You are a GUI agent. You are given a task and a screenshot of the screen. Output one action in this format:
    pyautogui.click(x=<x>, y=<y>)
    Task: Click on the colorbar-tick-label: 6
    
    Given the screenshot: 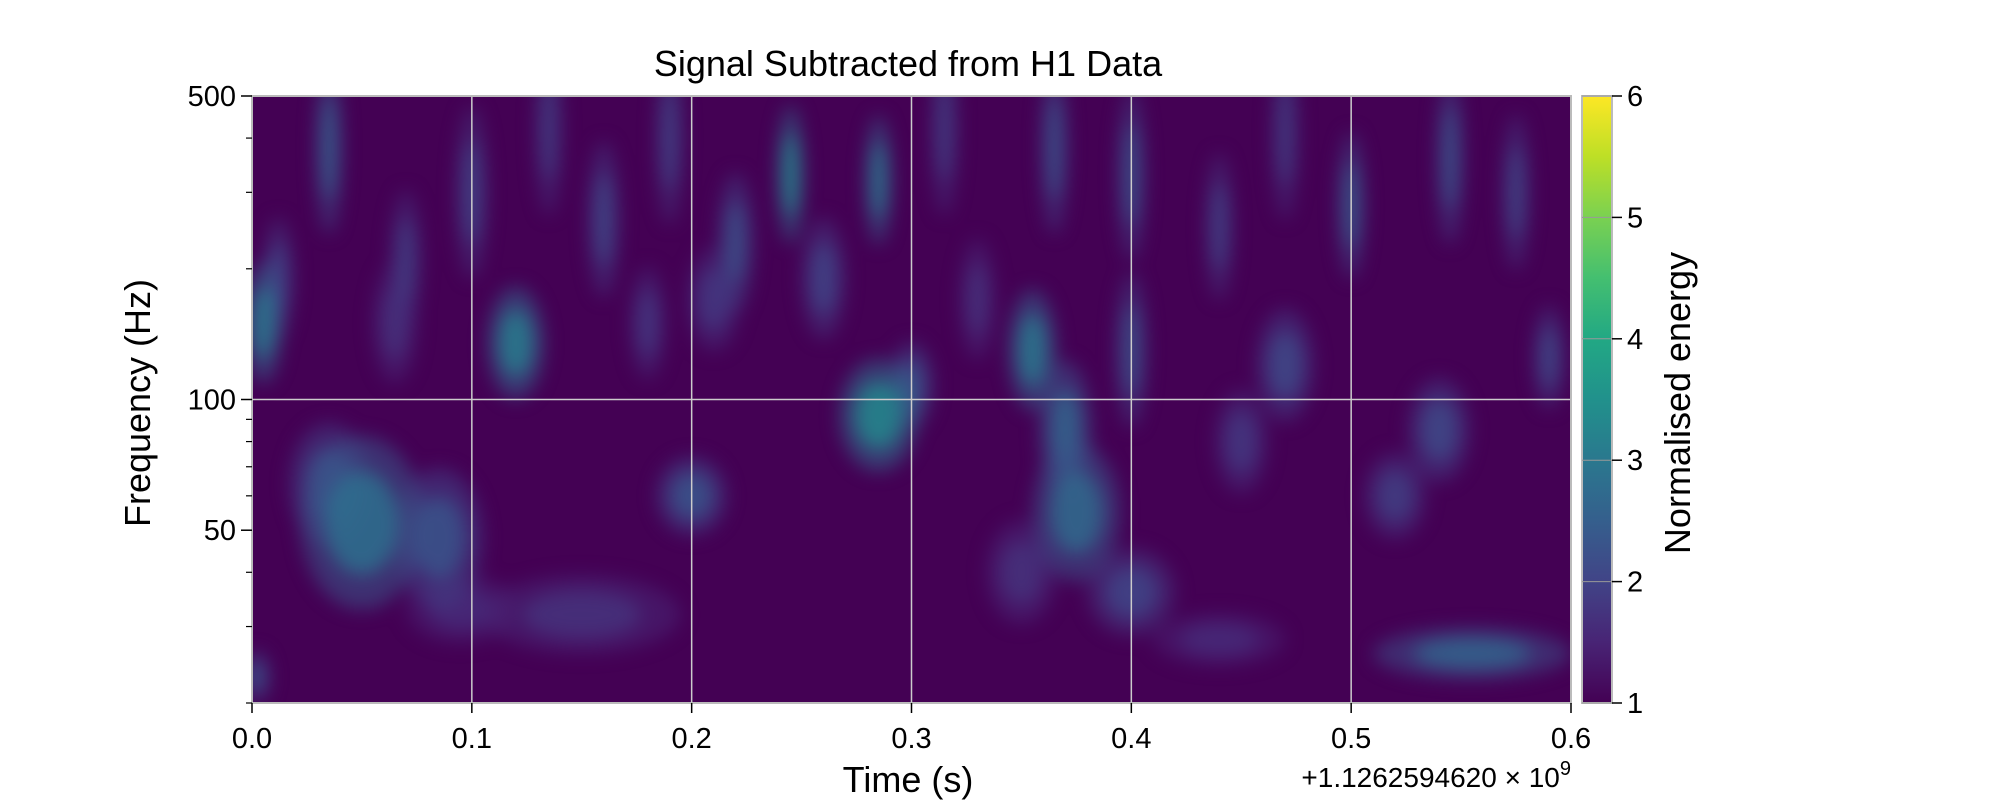 What is the action you would take?
    pyautogui.click(x=1635, y=97)
    